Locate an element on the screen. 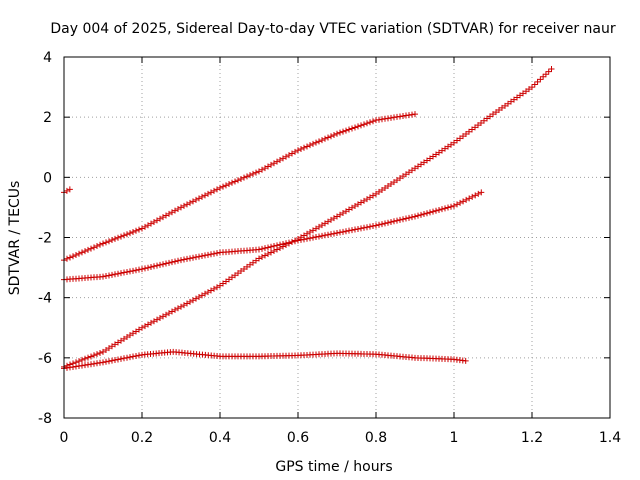  x-tick-label: 0 is located at coordinates (64, 438).